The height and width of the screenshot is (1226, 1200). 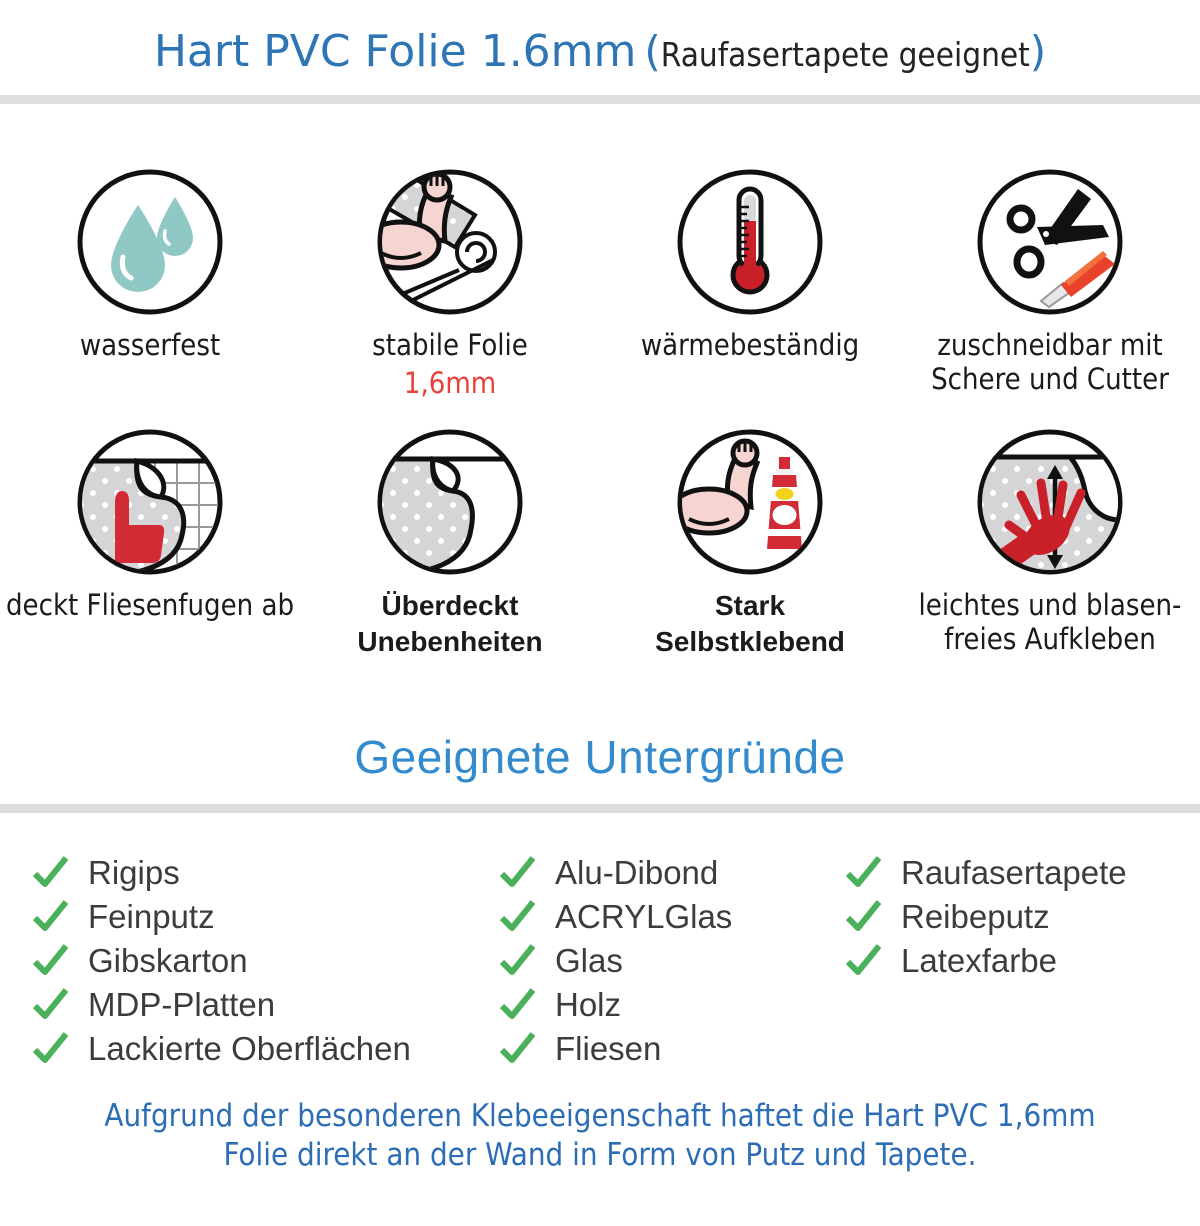 What do you see at coordinates (263, 873) in the screenshot?
I see `list-item: Rigips` at bounding box center [263, 873].